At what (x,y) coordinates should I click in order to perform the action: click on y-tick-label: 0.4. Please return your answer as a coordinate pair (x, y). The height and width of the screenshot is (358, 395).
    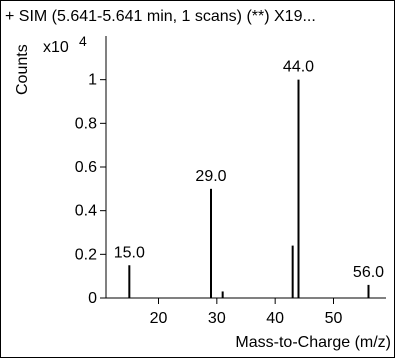
    Looking at the image, I should click on (86, 211).